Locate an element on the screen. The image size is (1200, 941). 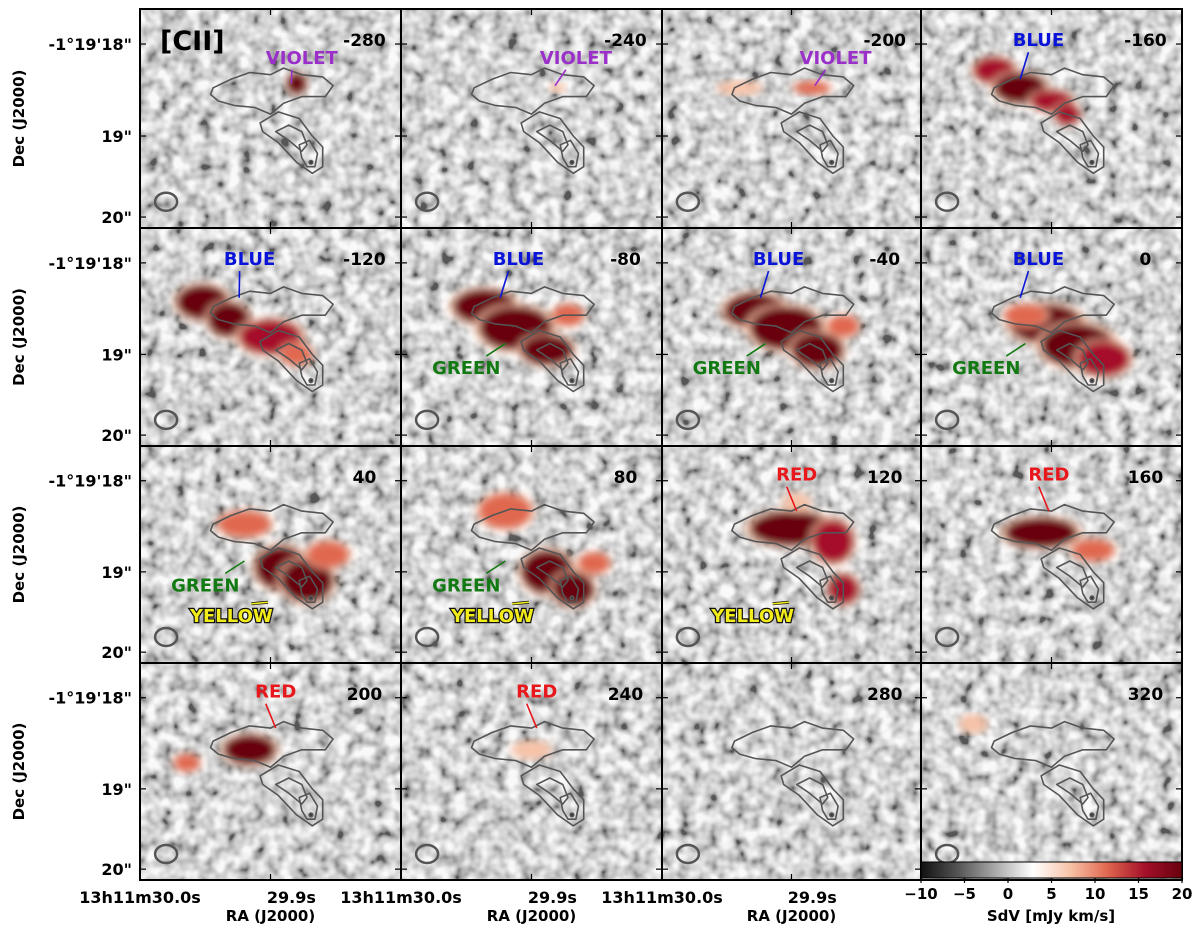
panel--120: -120 BLUE is located at coordinates (270, 337).